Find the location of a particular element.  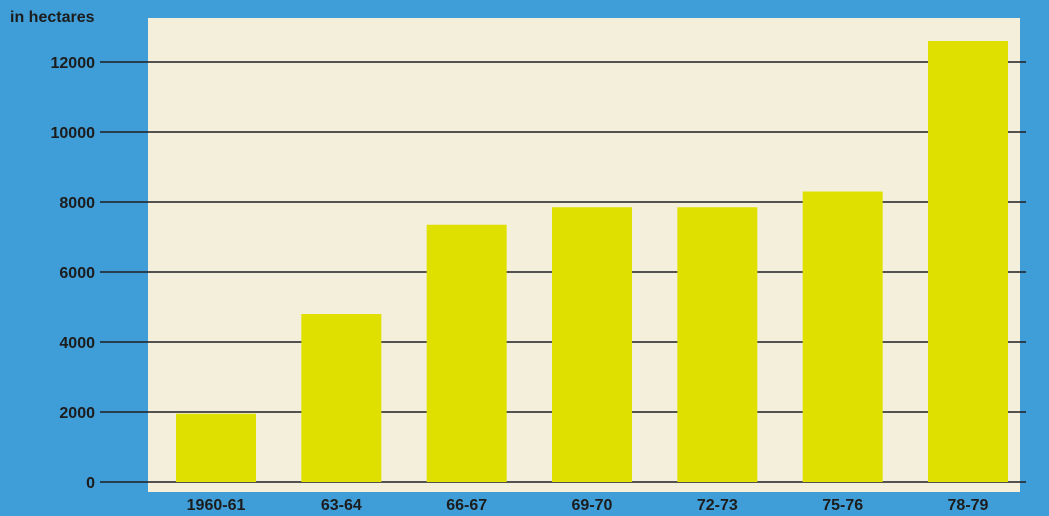

x-axis-ticks: 1960-61 63-64 66-67 69-70 72-73 75-76 78-79 is located at coordinates (588, 505).